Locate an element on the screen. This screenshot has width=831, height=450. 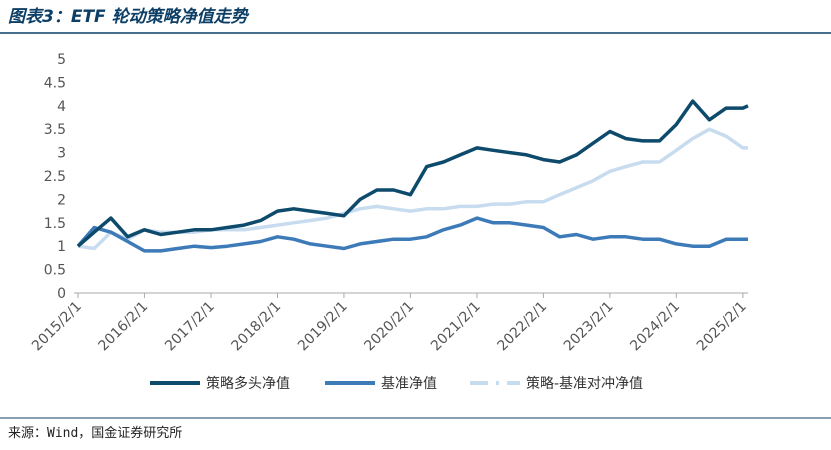
y-tick-label: 0 is located at coordinates (61, 294).